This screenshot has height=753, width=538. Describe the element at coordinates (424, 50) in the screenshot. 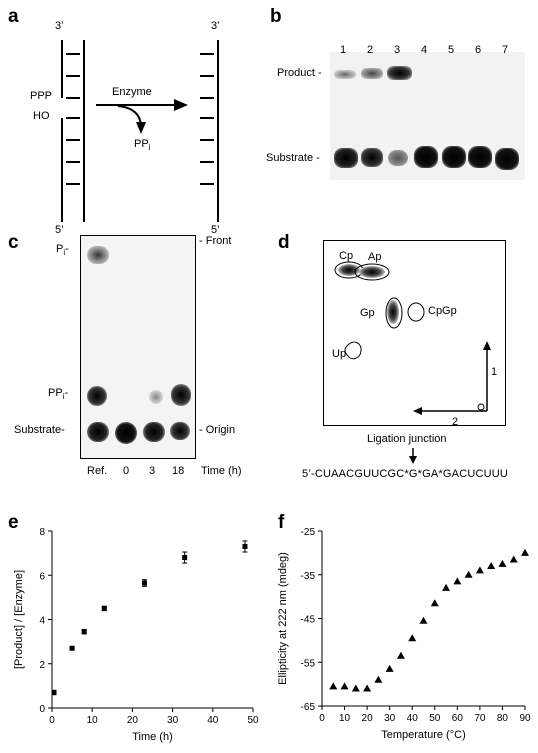

I see `gel-lane-4: 4` at that location.